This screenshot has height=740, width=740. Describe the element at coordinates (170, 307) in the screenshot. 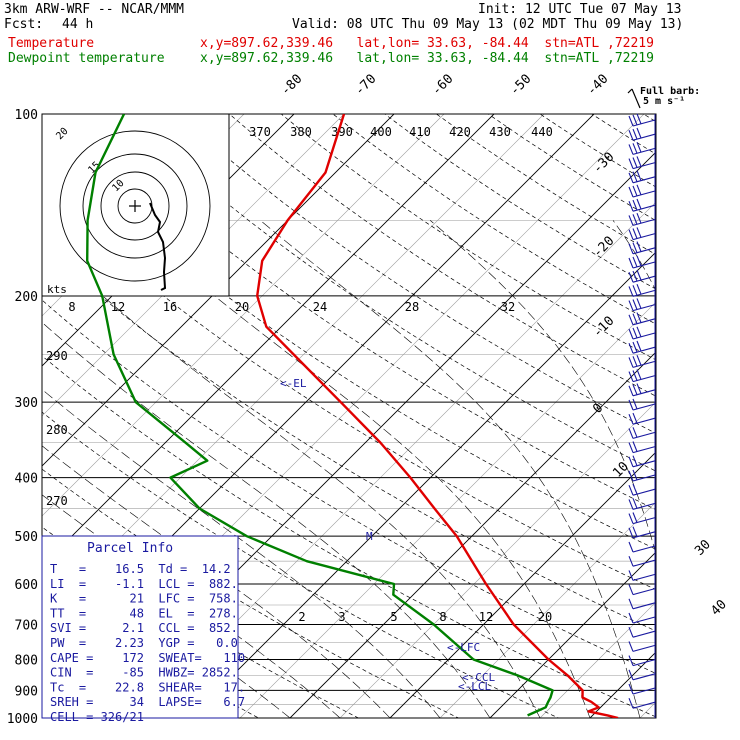

I see `thetae-label: 16` at that location.